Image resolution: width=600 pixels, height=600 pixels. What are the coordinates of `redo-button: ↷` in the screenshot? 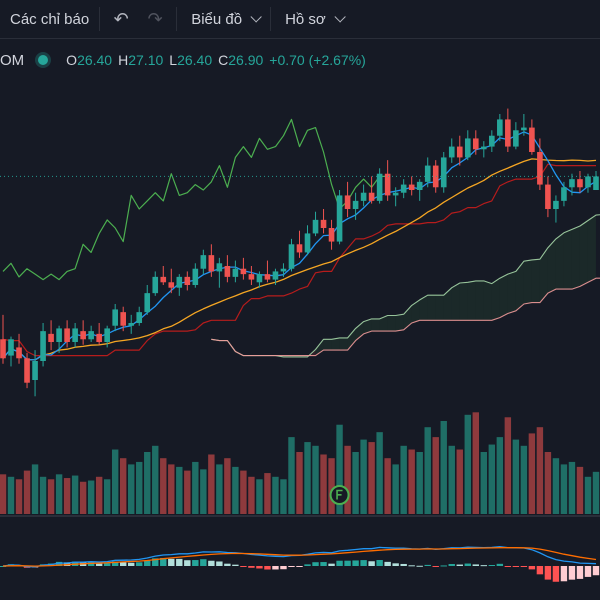 It's located at (159, 19).